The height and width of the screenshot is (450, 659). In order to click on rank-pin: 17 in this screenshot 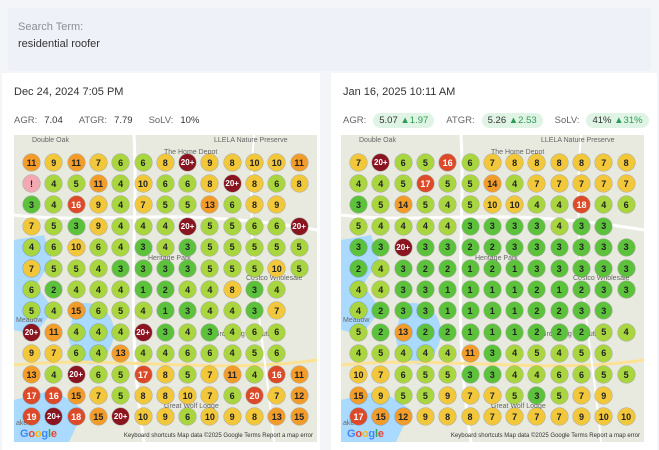, I will do `click(425, 184)`.